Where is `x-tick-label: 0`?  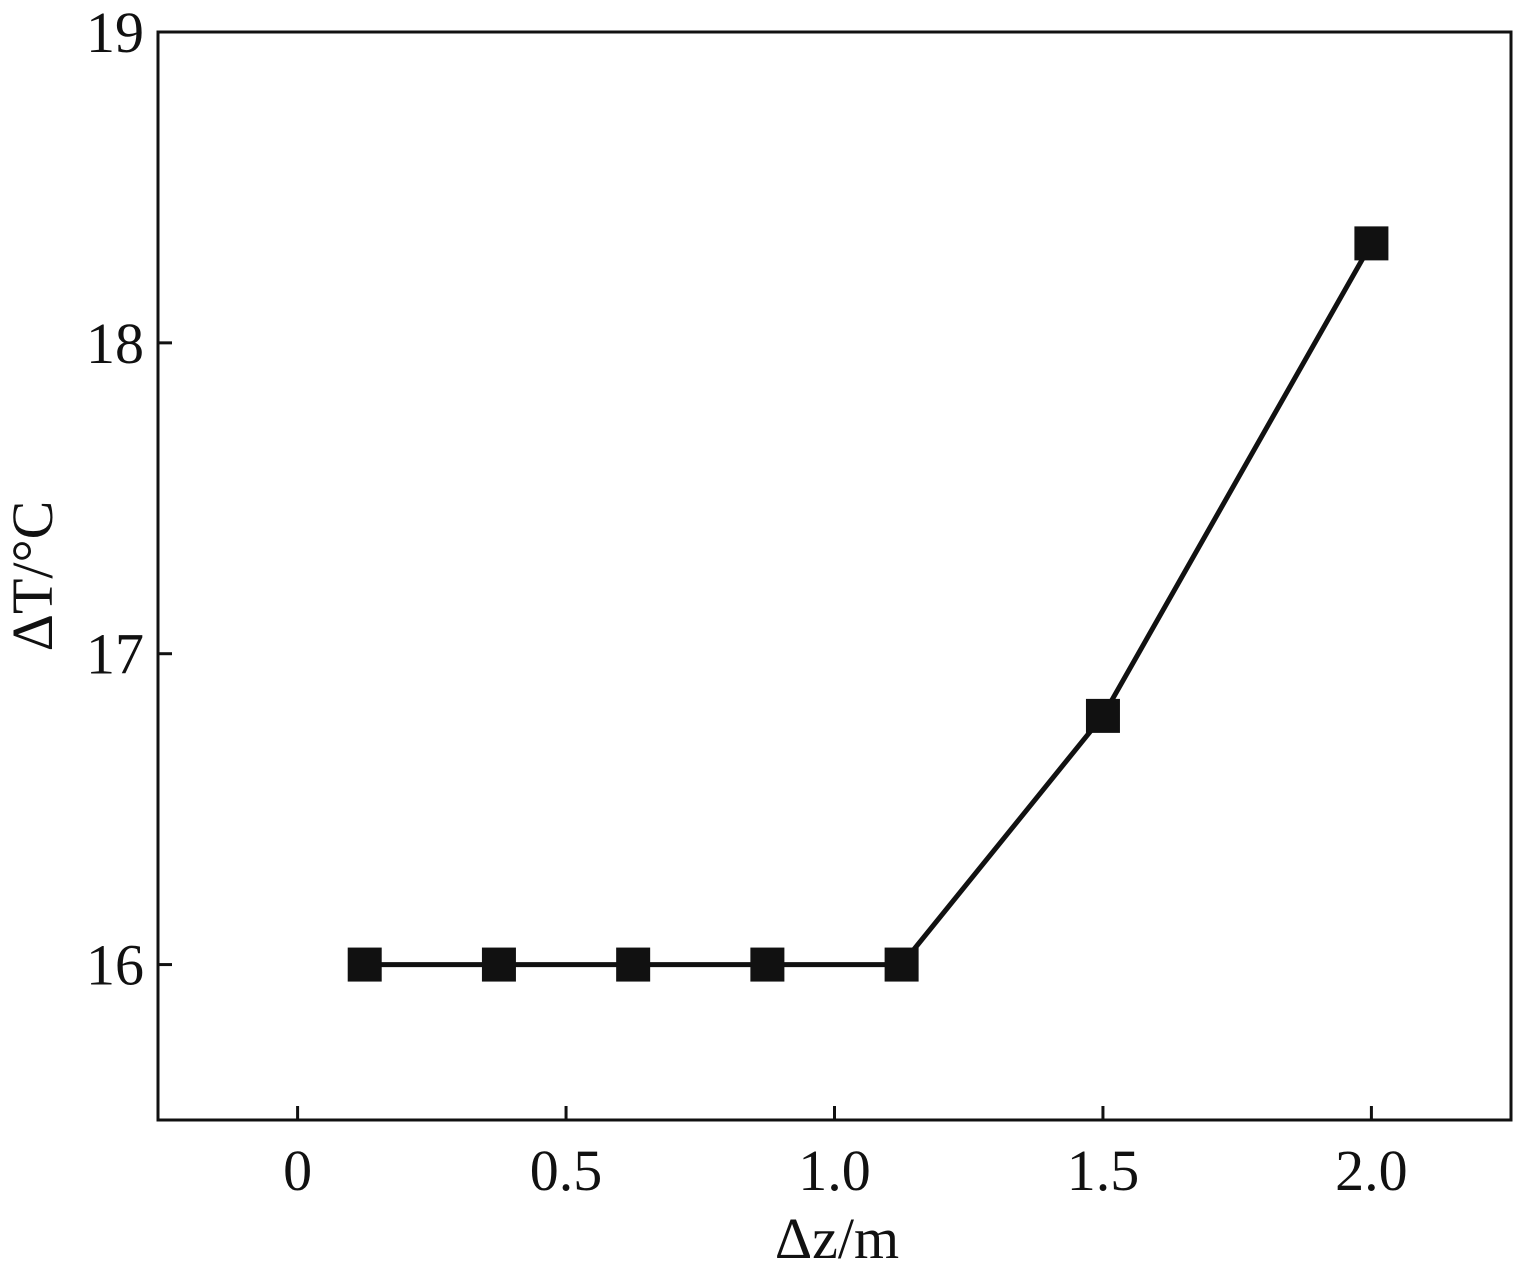 x-tick-label: 0 is located at coordinates (297, 1170).